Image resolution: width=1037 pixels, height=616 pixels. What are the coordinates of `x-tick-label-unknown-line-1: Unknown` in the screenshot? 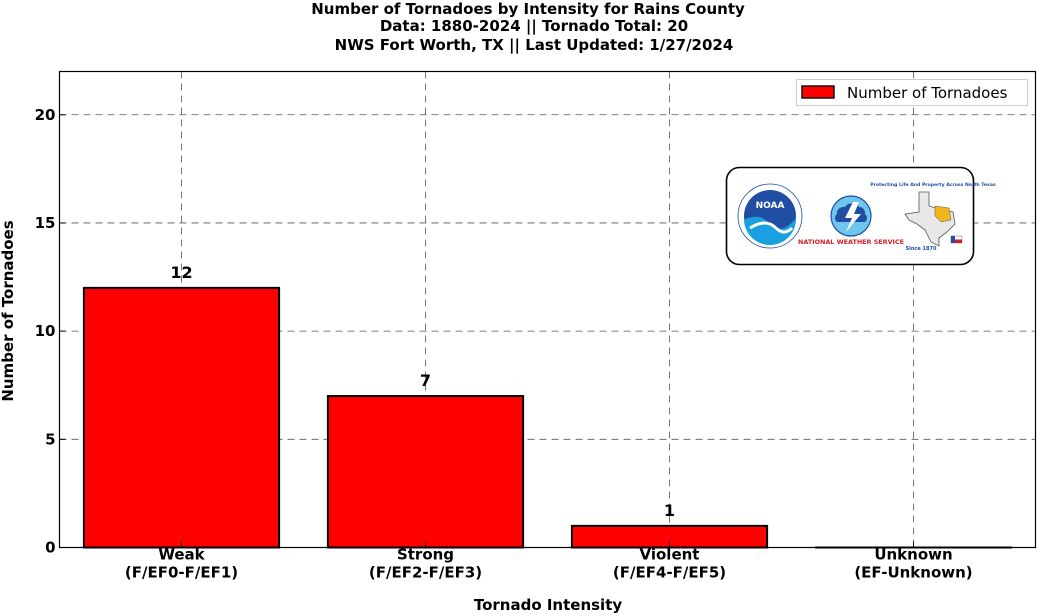 It's located at (913, 555).